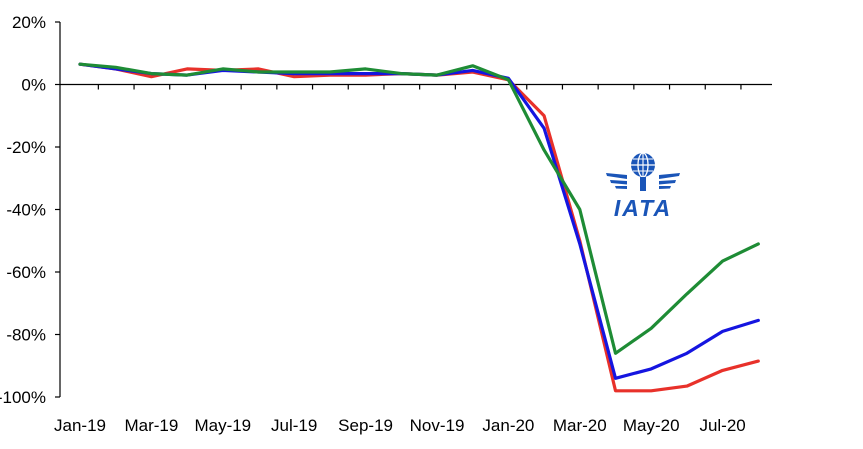  Describe the element at coordinates (26, 210) in the screenshot. I see `y-tick-label: -40%` at that location.